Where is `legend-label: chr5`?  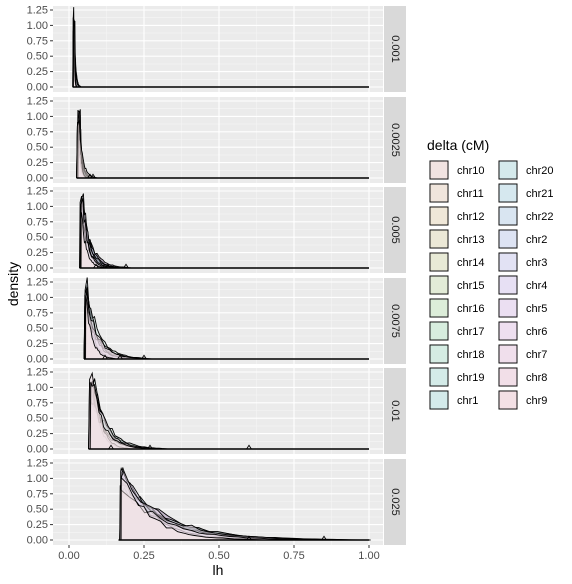
legend-label: chr5 is located at coordinates (536, 309).